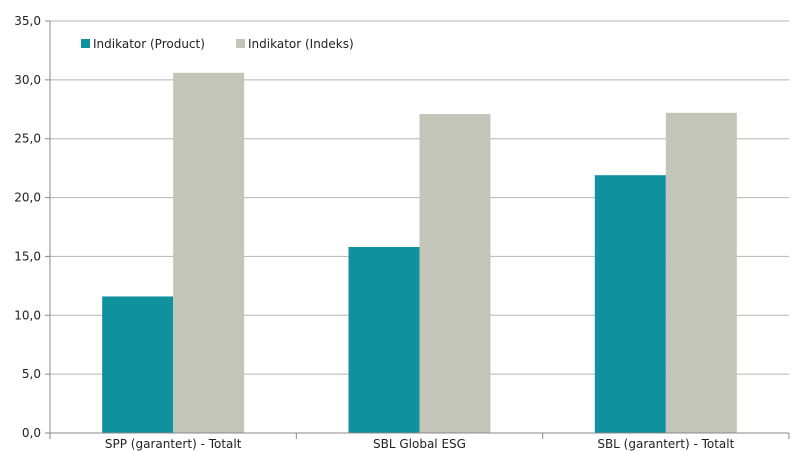 The height and width of the screenshot is (452, 791). Describe the element at coordinates (32, 227) in the screenshot. I see `y-axis-ticks: 0,0 5,0 10,0 15,0 20,0 25,0 30,0 35,0` at that location.